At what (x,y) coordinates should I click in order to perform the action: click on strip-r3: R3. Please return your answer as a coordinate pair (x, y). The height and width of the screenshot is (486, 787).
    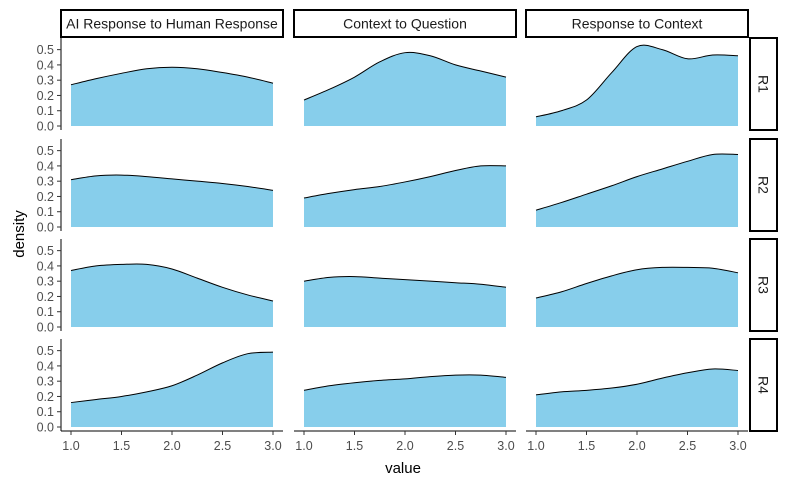
    Looking at the image, I should click on (763, 285).